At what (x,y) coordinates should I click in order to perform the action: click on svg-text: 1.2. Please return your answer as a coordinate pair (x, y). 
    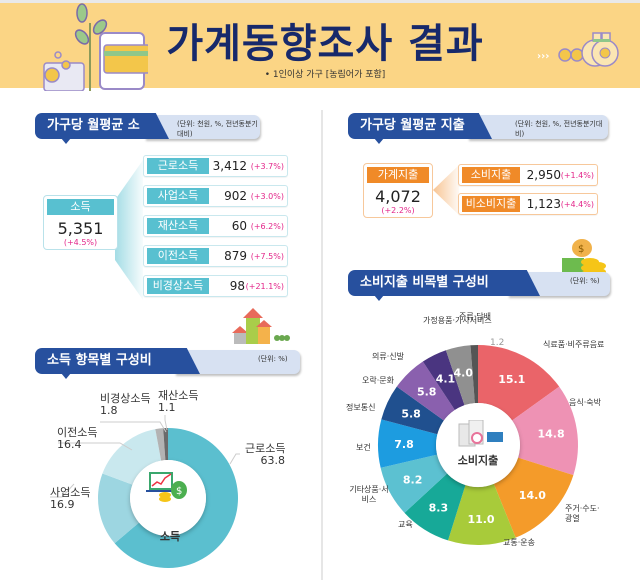
    Looking at the image, I should click on (497, 343).